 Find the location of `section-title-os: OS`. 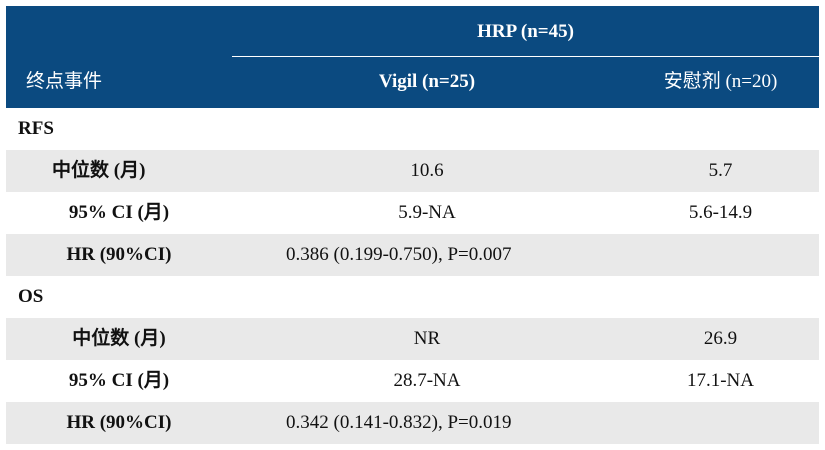

section-title-os: OS is located at coordinates (31, 296).